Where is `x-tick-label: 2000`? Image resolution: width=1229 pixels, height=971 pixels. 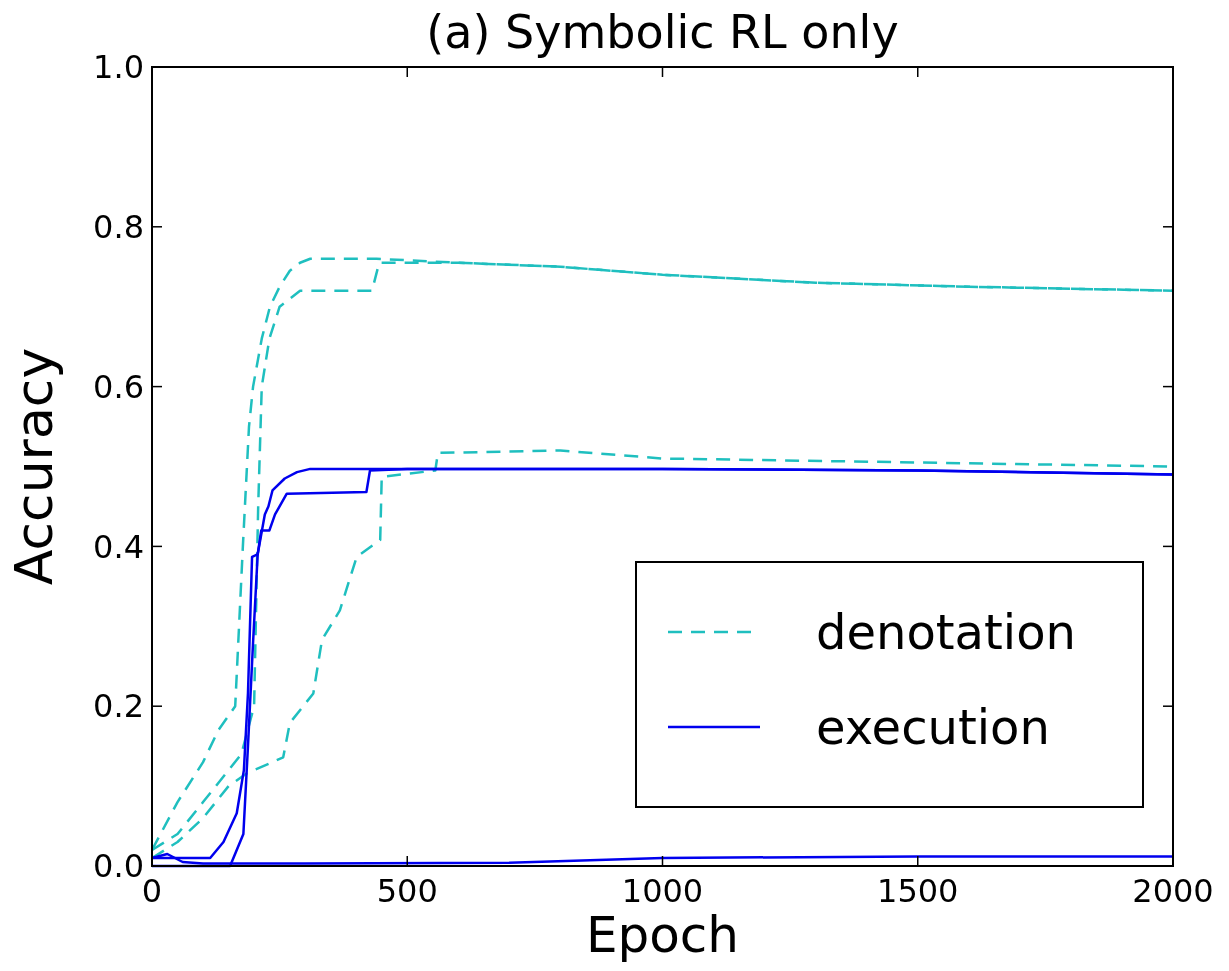 x-tick-label: 2000 is located at coordinates (1173, 891).